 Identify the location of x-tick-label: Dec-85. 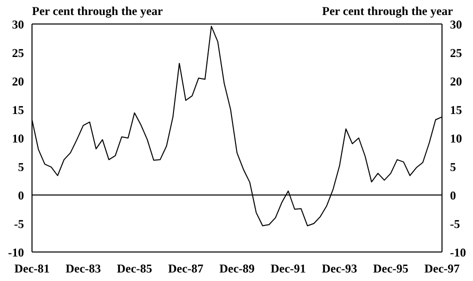
(134, 269).